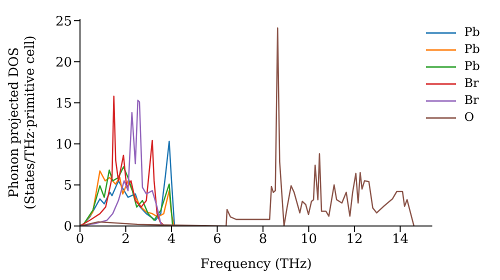  Describe the element at coordinates (63, 22) in the screenshot. I see `y-tick-label: 25` at that location.